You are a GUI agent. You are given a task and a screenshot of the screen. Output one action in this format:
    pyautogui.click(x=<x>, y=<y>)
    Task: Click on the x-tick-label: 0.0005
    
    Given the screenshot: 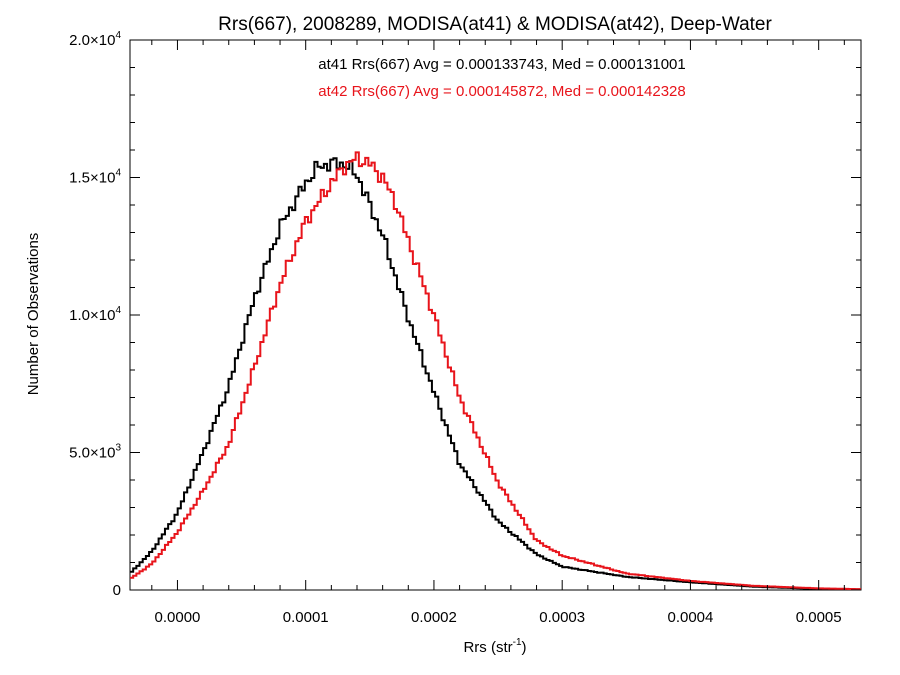 What is the action you would take?
    pyautogui.click(x=819, y=617)
    